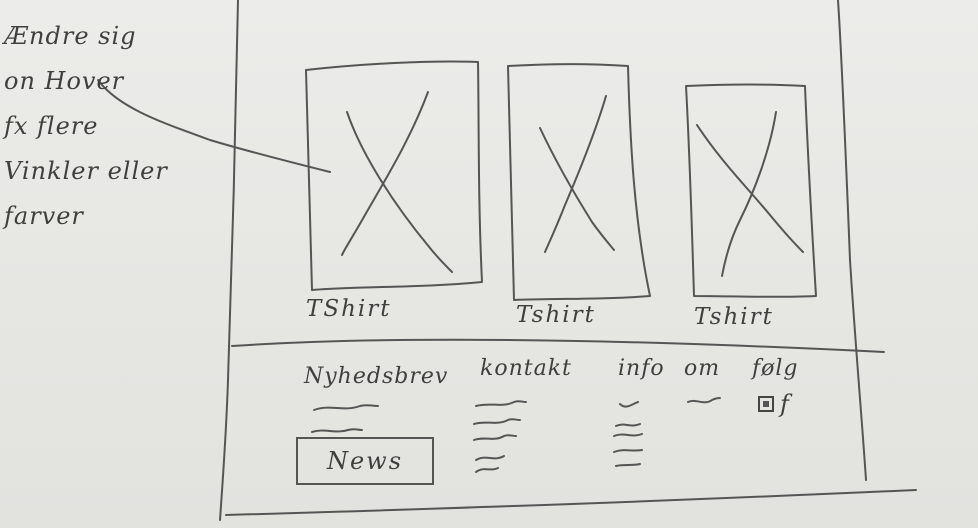 The height and width of the screenshot is (528, 978). I want to click on annotation-line: farver, so click(44, 216).